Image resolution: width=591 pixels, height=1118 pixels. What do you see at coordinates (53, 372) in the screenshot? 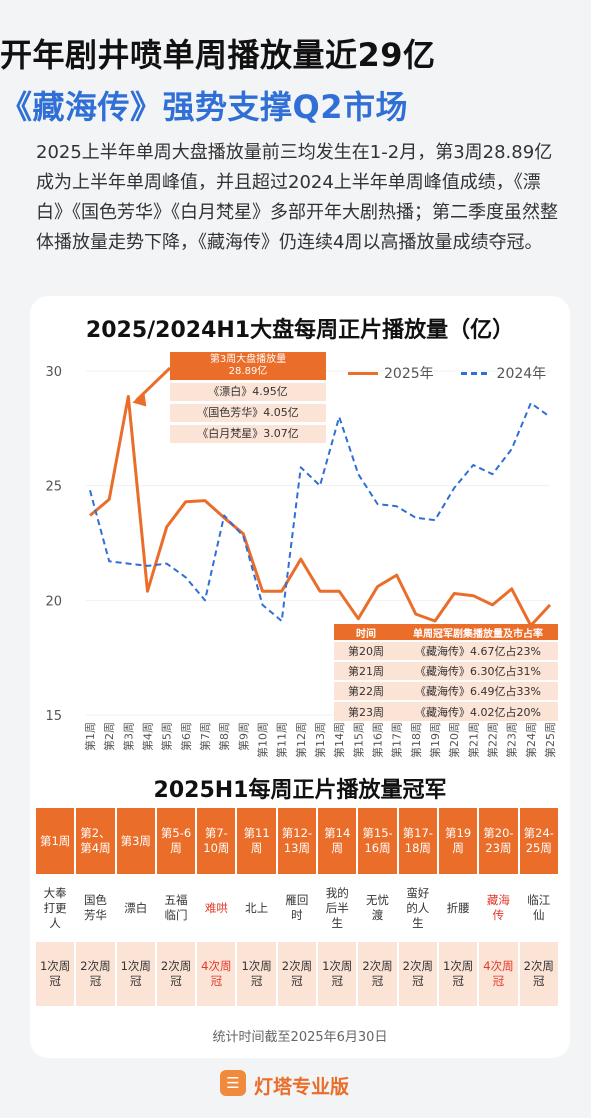
I see `y-tick-label: 30` at bounding box center [53, 372].